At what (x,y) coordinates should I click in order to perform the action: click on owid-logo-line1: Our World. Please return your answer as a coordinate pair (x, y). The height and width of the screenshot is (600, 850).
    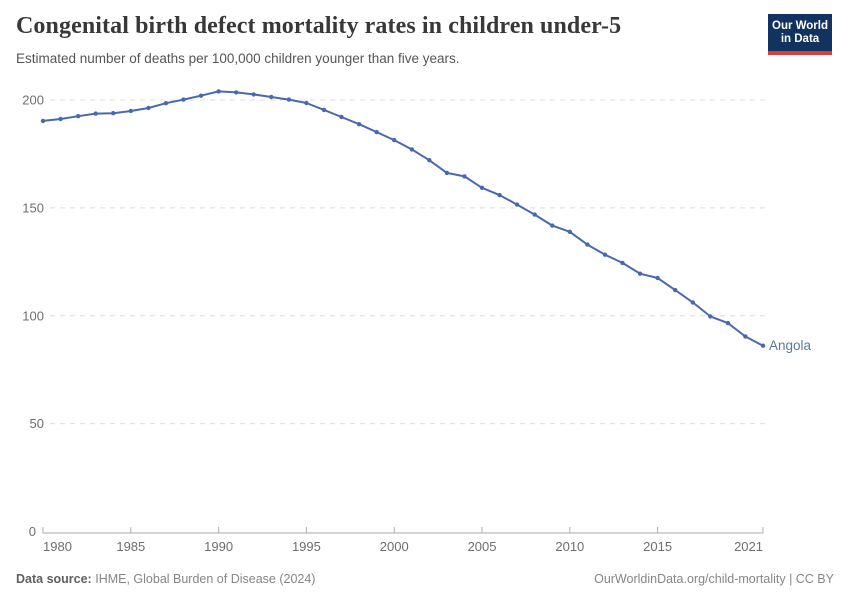
    Looking at the image, I should click on (800, 26).